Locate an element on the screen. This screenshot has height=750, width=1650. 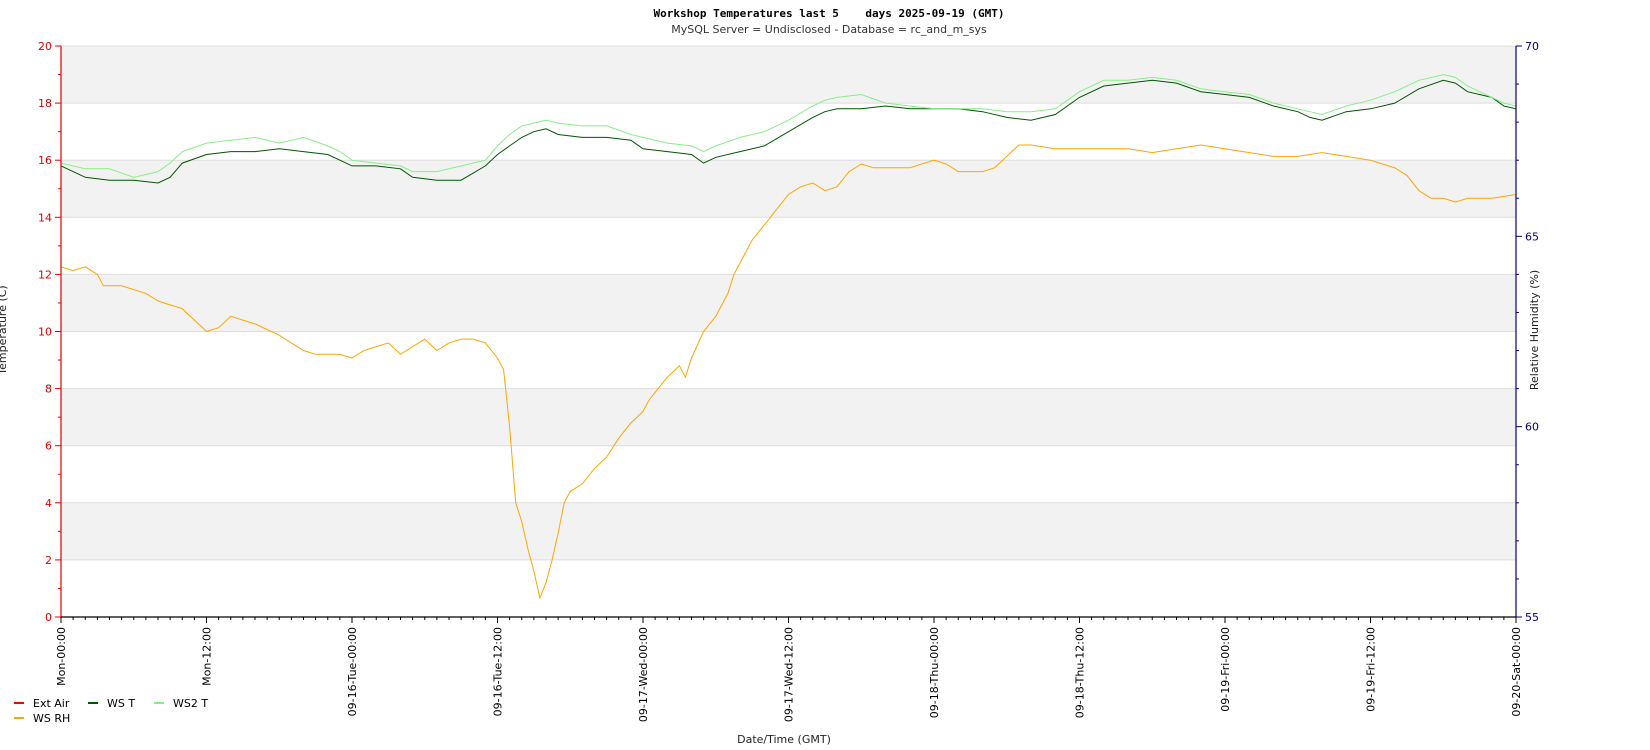
y-tick-label: 0 is located at coordinates (48, 617).